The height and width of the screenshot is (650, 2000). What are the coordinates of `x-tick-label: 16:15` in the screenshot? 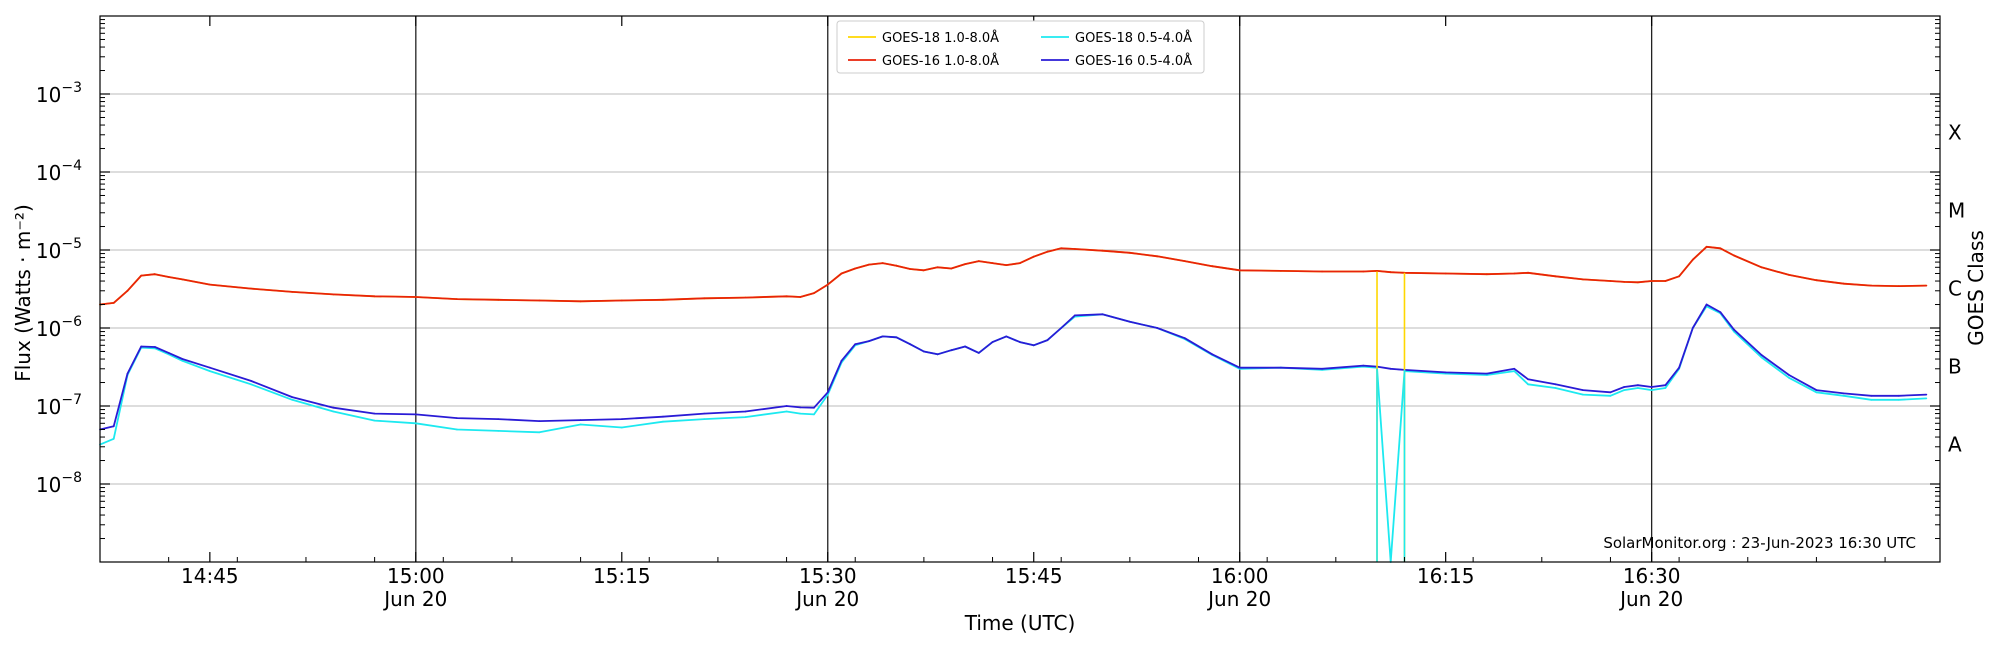 It's located at (1446, 576).